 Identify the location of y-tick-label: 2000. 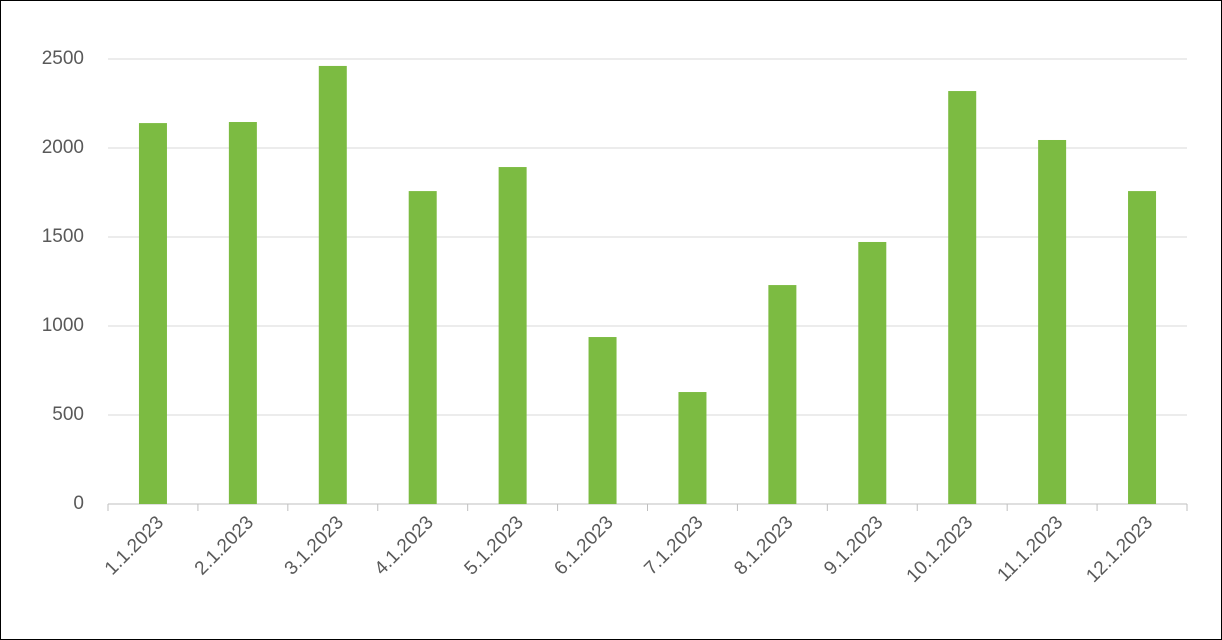
(63, 147).